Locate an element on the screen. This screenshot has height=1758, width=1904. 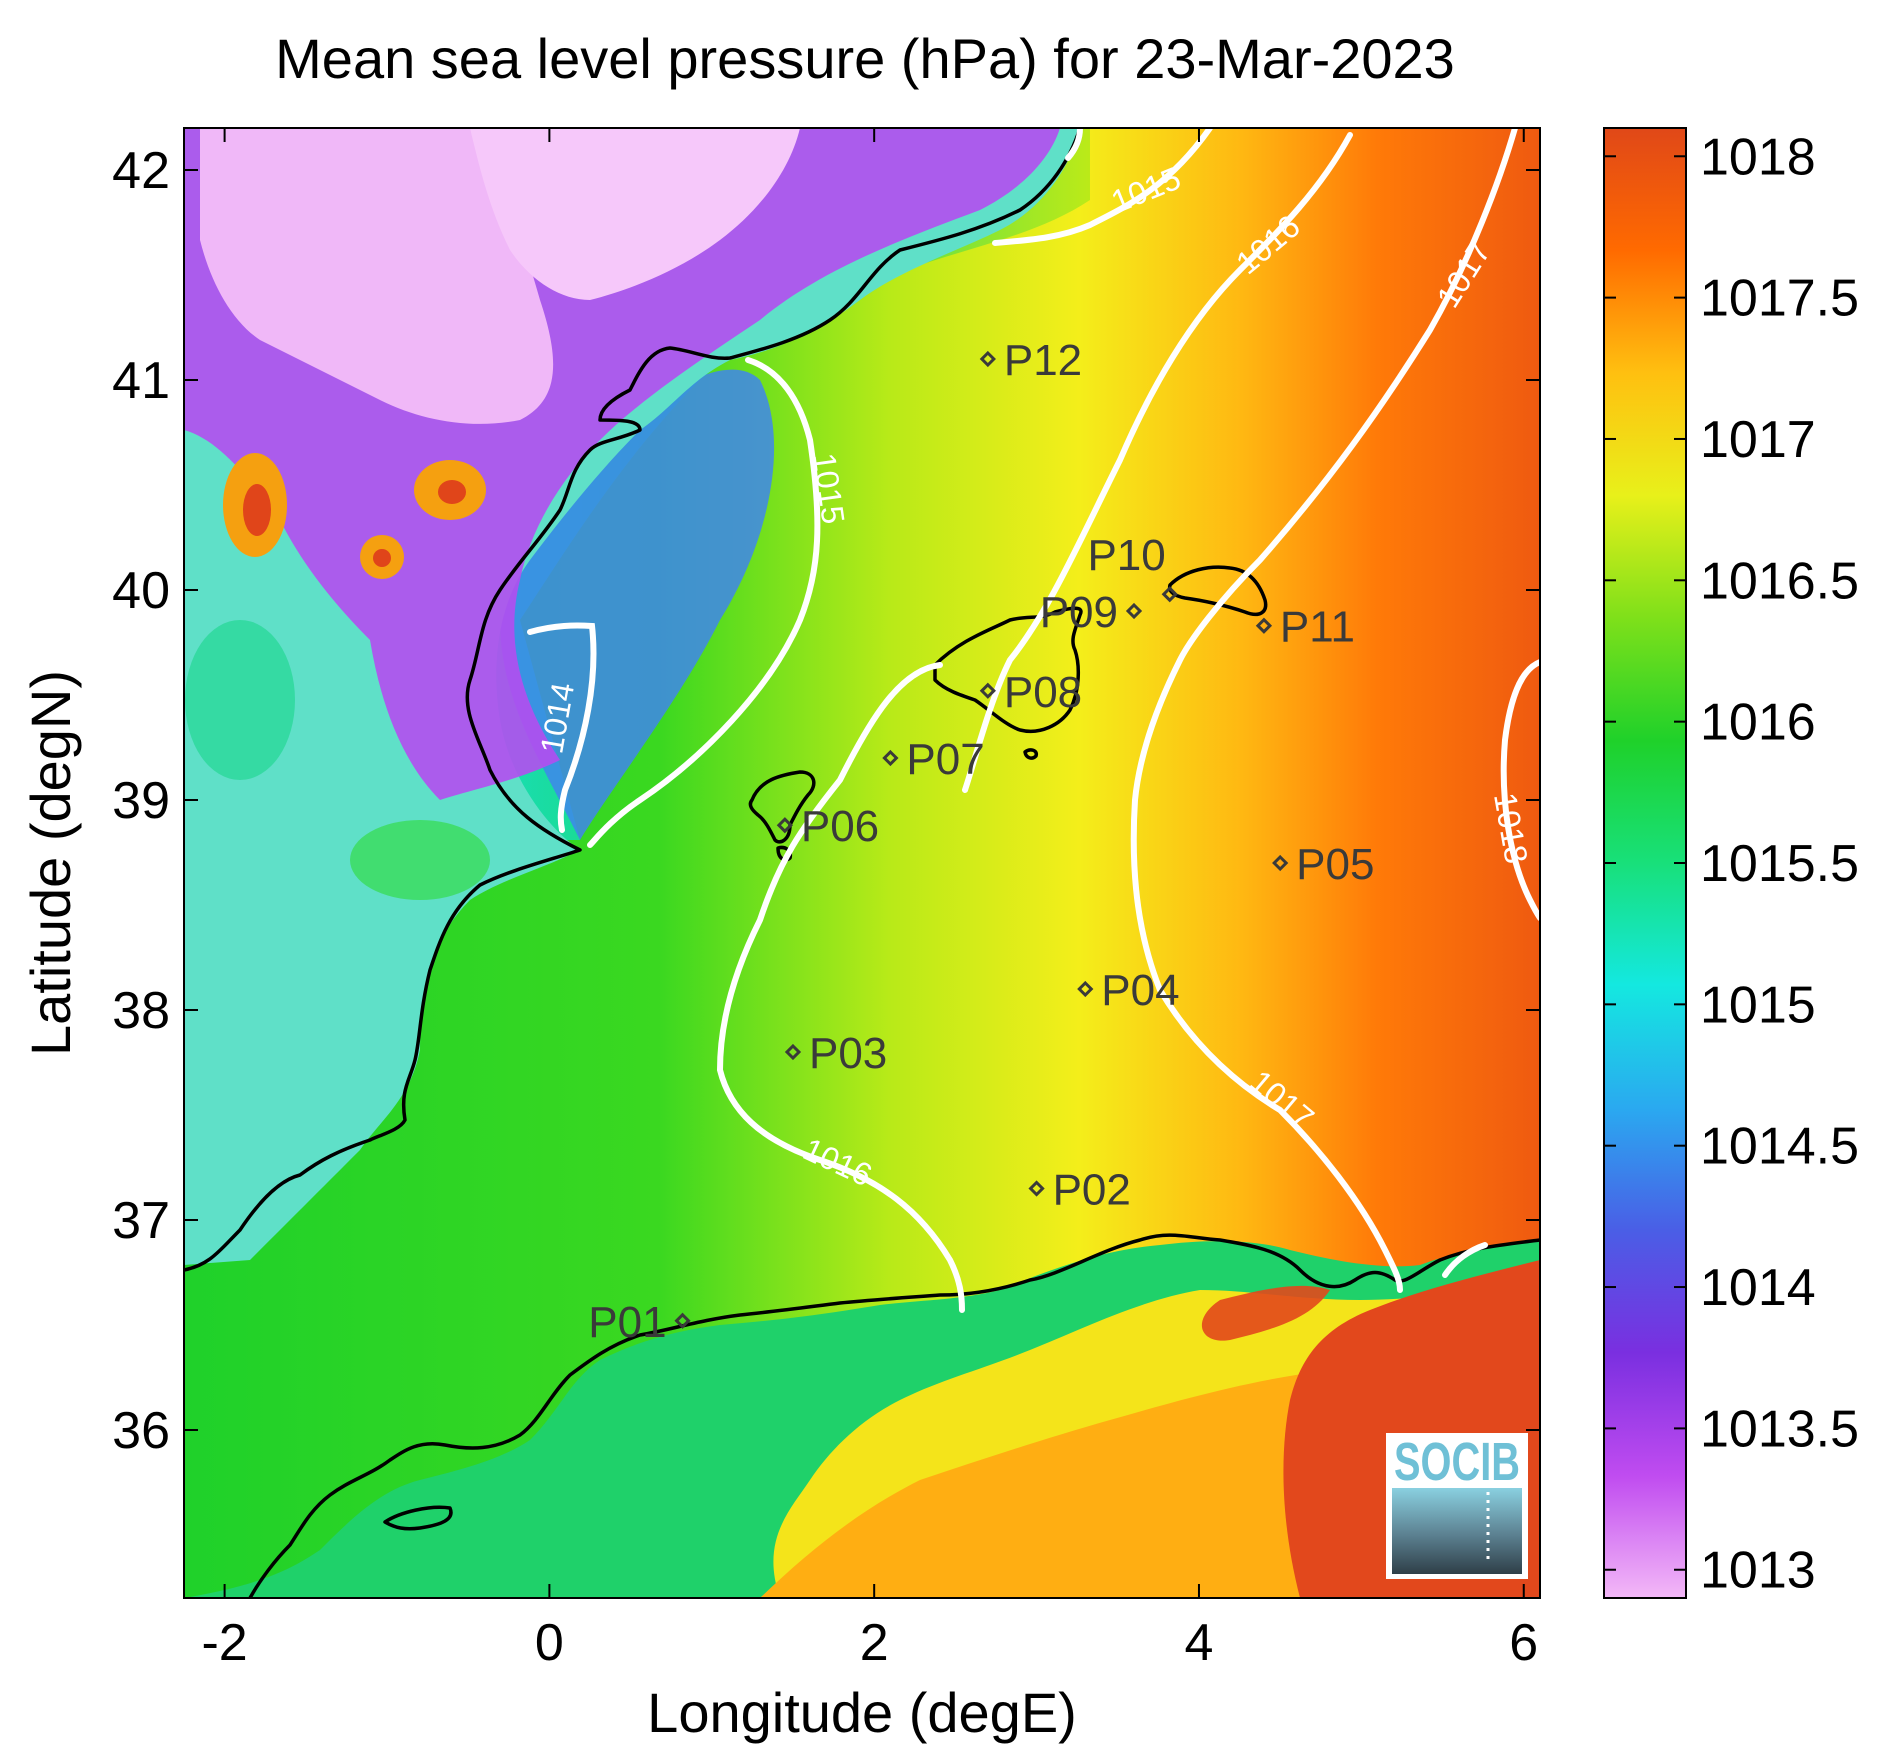
alboran-island-coastline is located at coordinates (418, 1518).